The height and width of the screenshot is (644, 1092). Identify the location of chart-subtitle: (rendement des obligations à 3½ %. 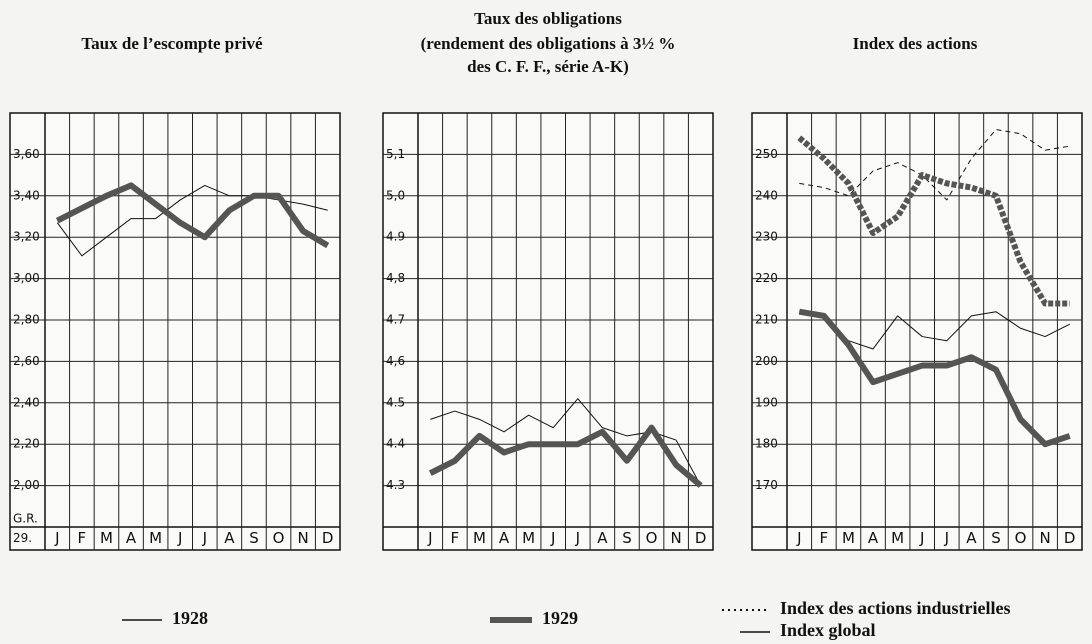
(548, 43).